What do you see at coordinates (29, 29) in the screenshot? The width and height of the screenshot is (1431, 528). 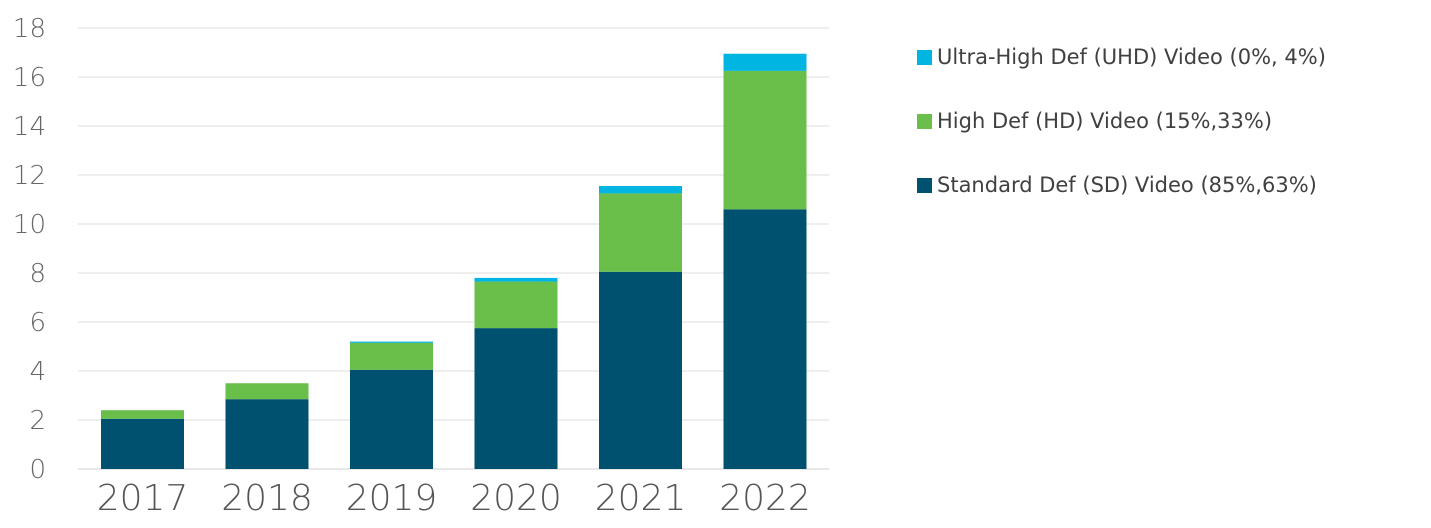 I see `y-tick-label: 18` at bounding box center [29, 29].